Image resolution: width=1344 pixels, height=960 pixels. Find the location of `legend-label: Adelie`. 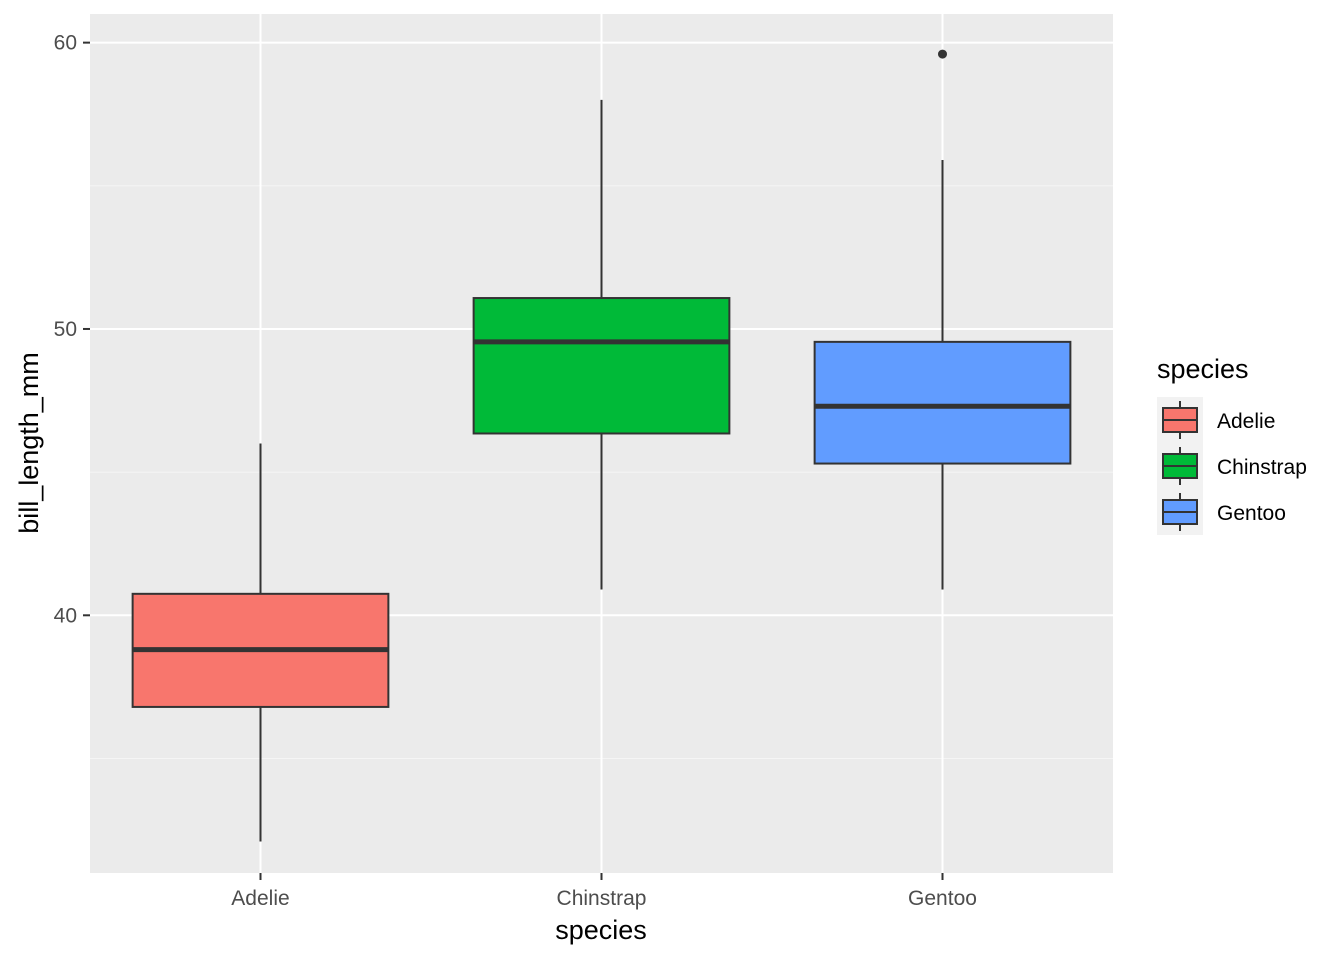

legend-label: Adelie is located at coordinates (1246, 421).